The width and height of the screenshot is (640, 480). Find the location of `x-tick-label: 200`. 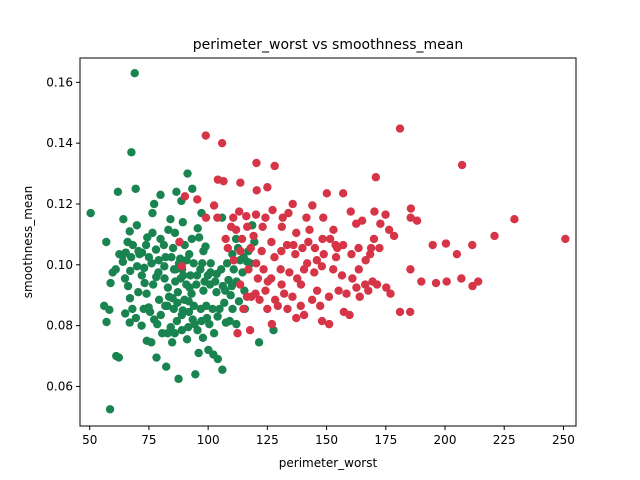

x-tick-label: 200 is located at coordinates (445, 440).